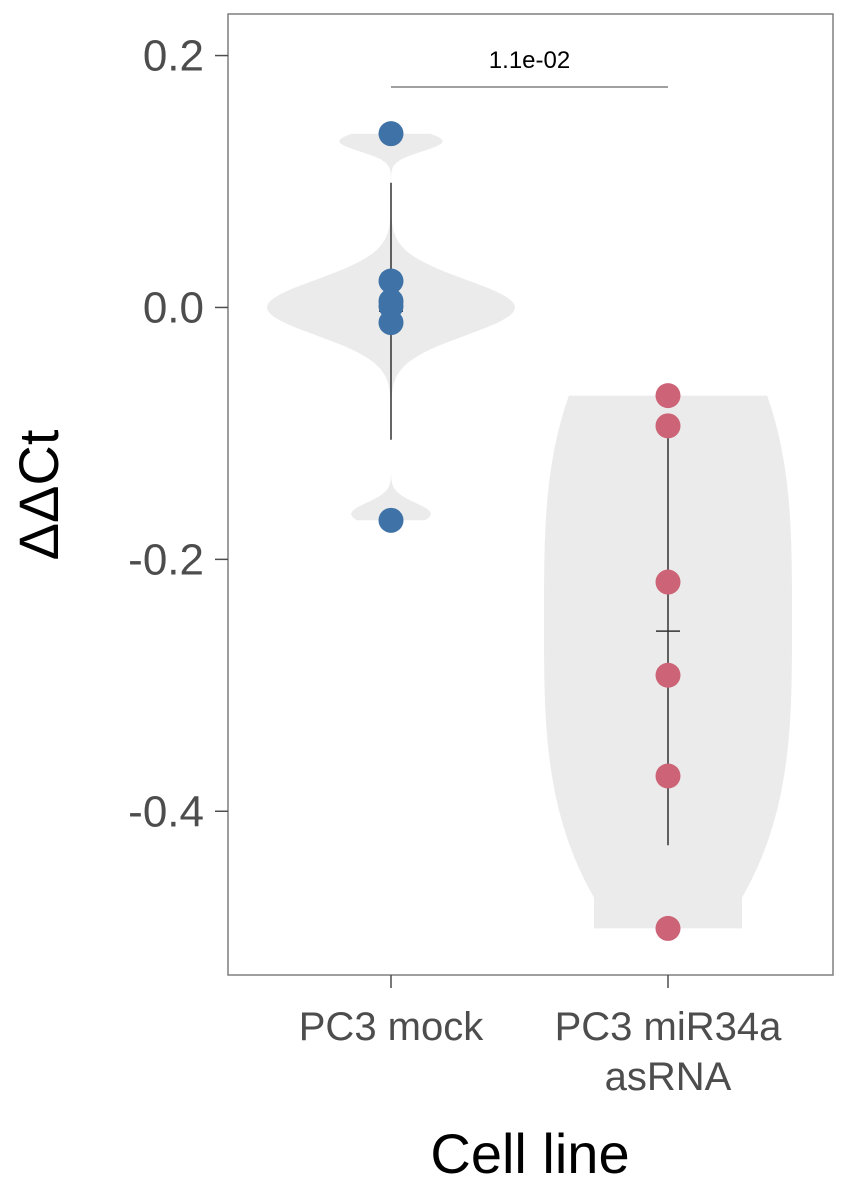  What do you see at coordinates (529, 1153) in the screenshot?
I see `x-axis-title: Cell line` at bounding box center [529, 1153].